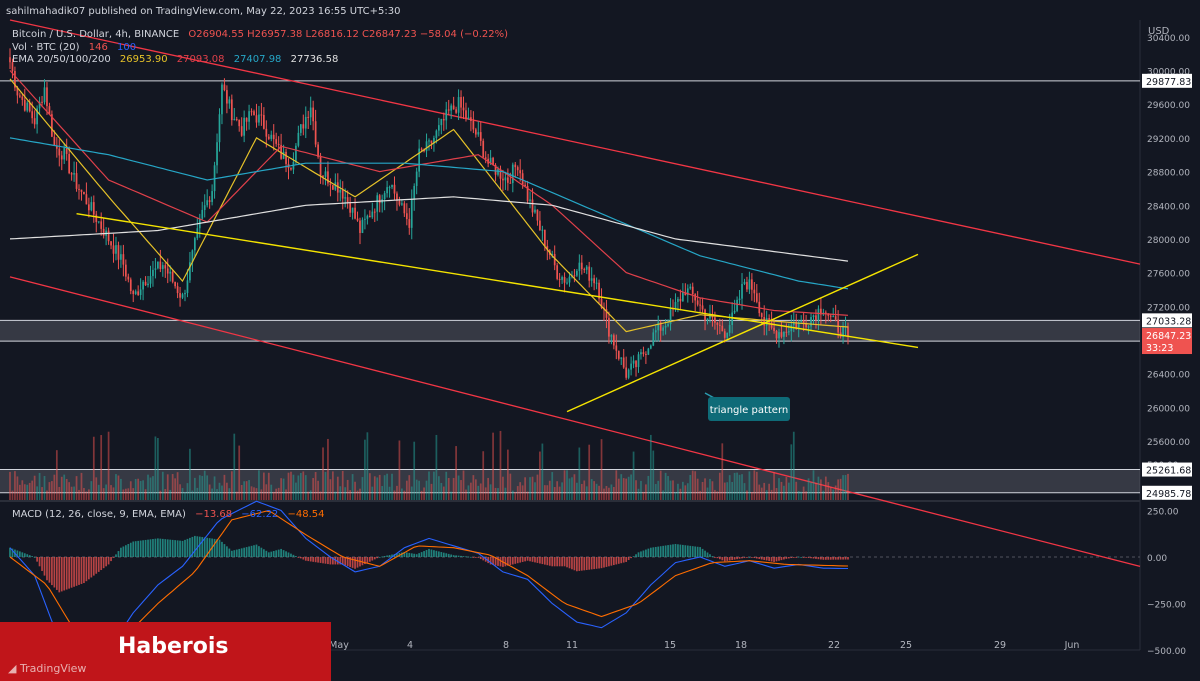  I want to click on zone-top-price-label-bg, so click(1167, 320).